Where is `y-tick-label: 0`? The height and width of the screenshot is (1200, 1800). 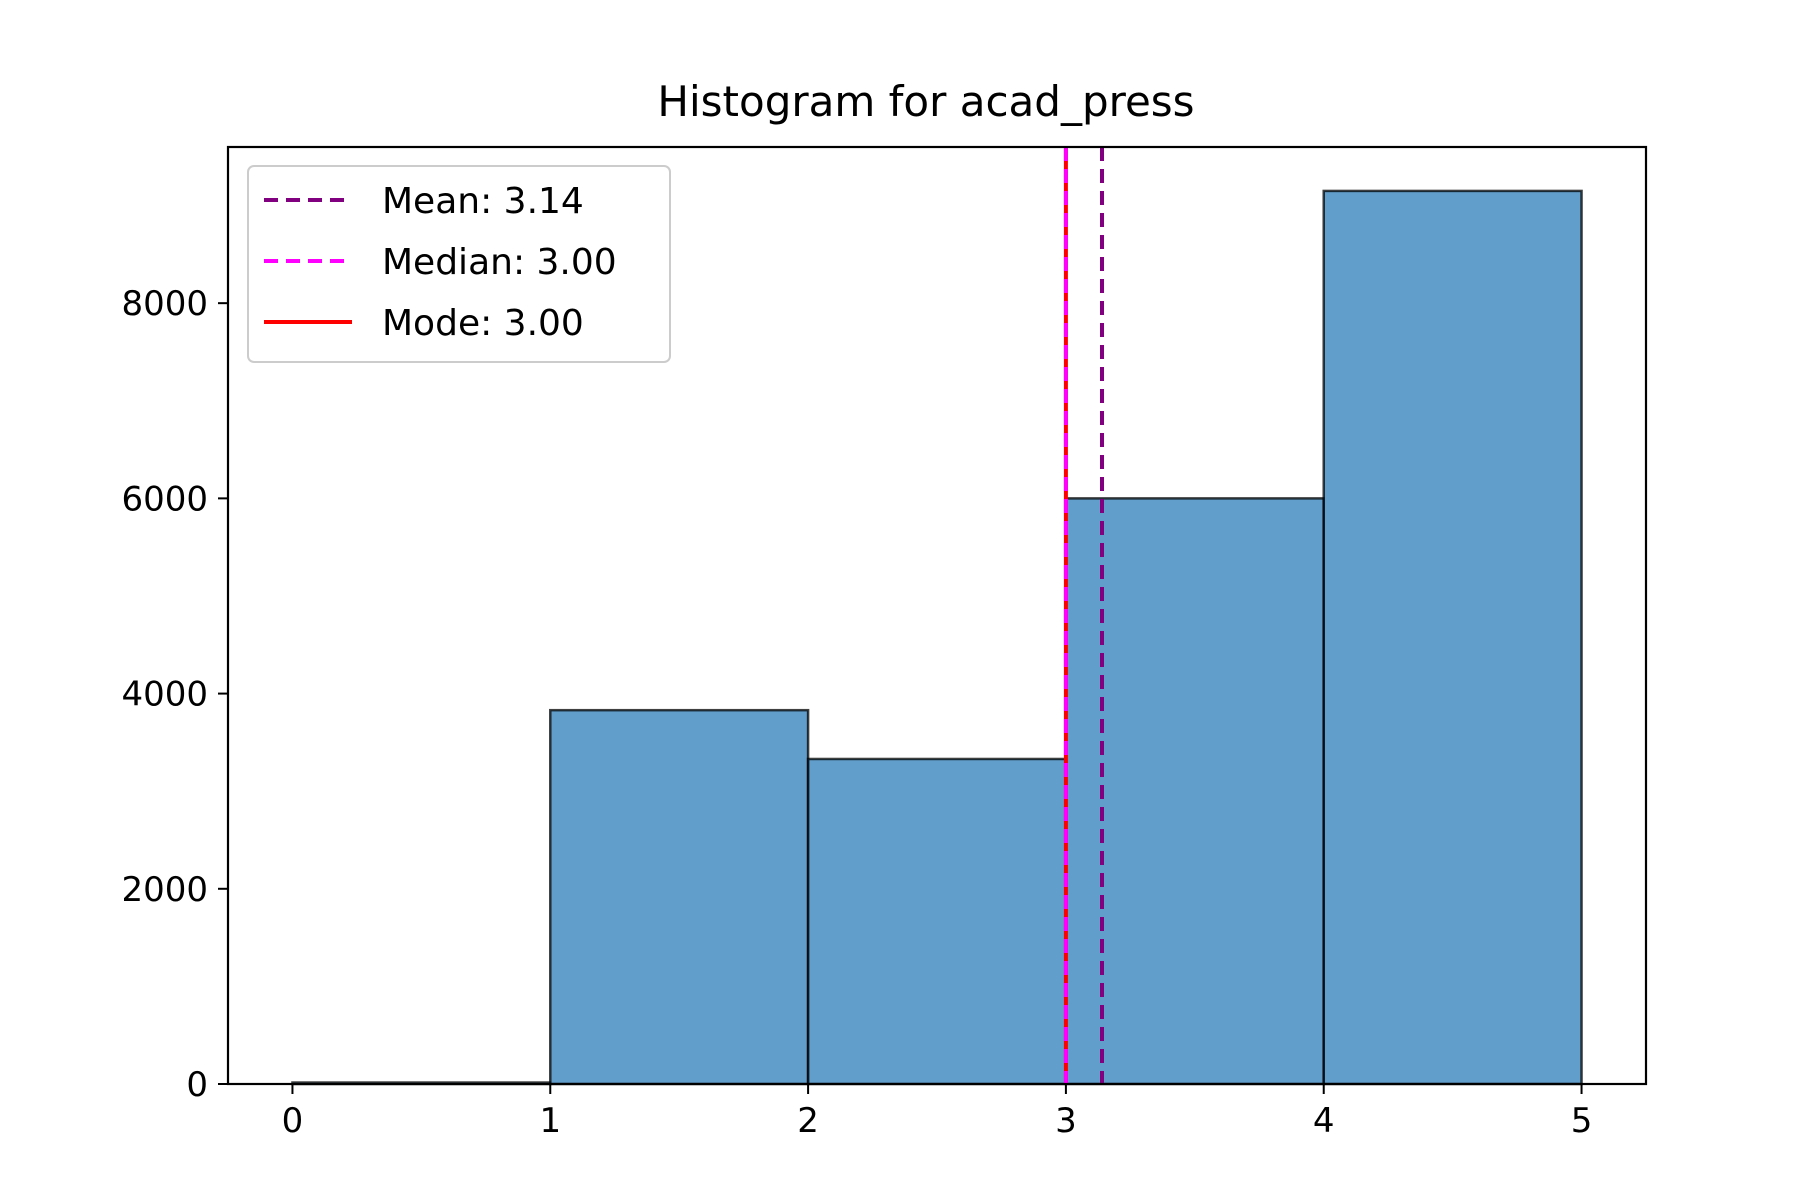 y-tick-label: 0 is located at coordinates (197, 1085).